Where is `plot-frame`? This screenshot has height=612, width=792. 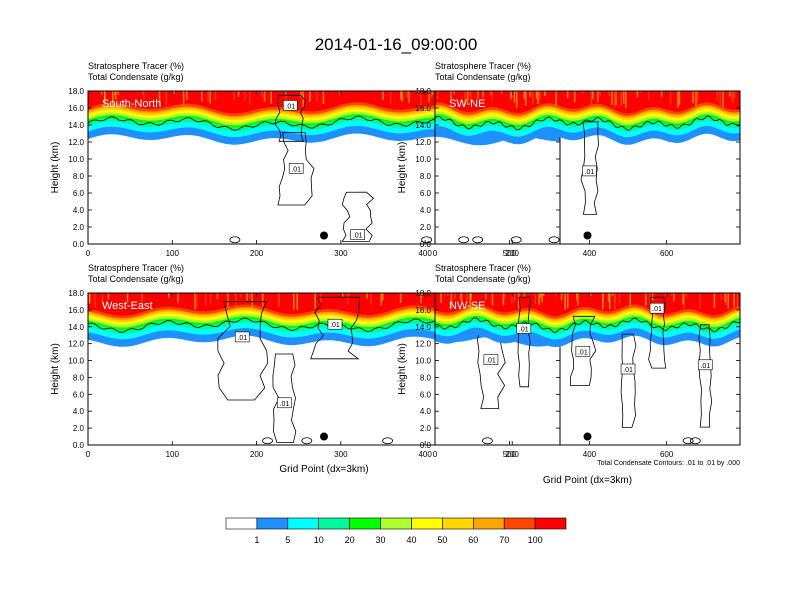
plot-frame is located at coordinates (587, 369).